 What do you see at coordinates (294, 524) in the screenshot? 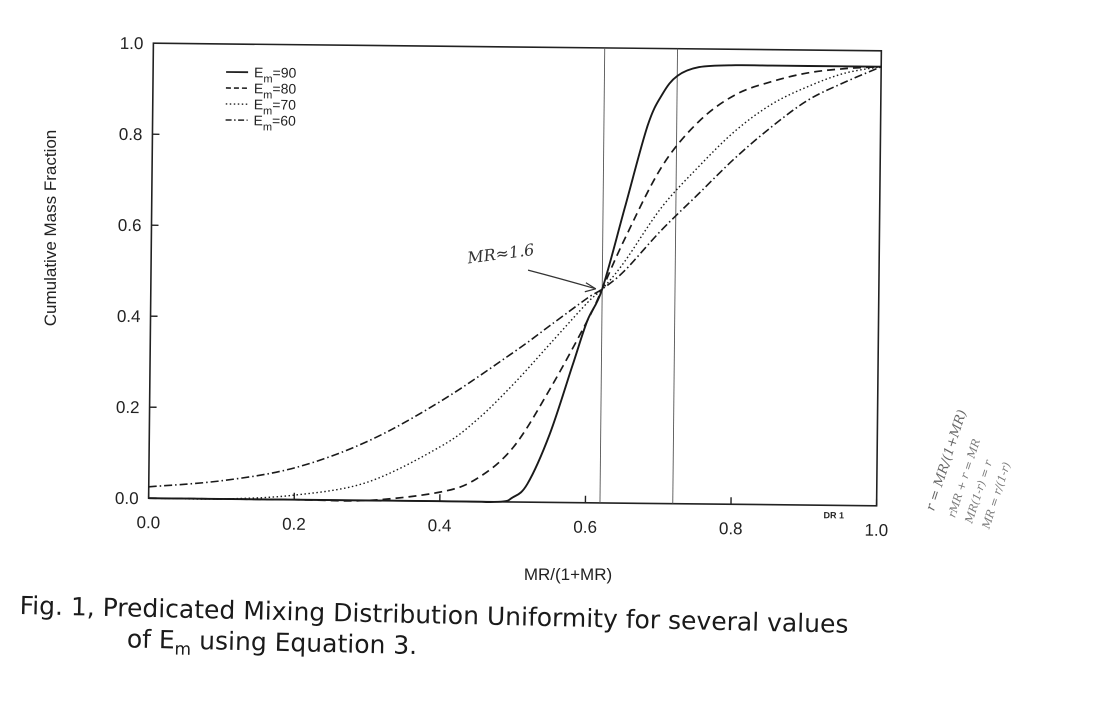
I see `x-tick-label: 0.2` at bounding box center [294, 524].